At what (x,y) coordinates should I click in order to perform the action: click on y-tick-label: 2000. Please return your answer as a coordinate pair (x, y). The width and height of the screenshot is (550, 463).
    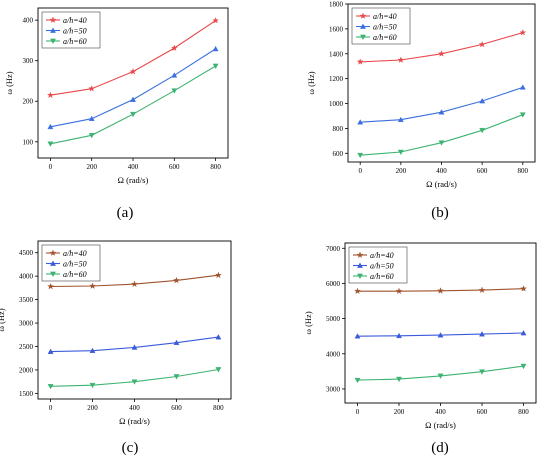
    Looking at the image, I should click on (26, 370).